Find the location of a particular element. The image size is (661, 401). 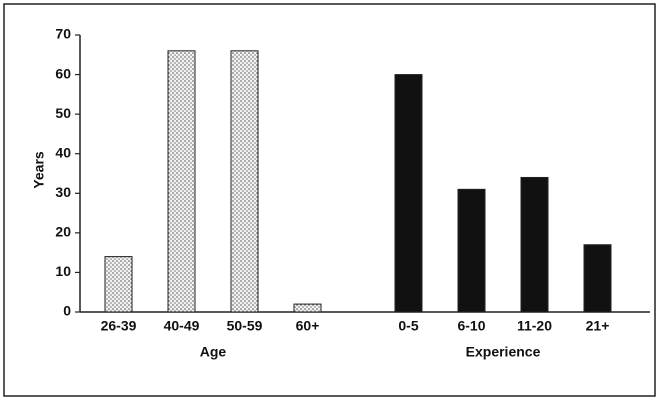

x-tick-label: 0-5 is located at coordinates (408, 326).